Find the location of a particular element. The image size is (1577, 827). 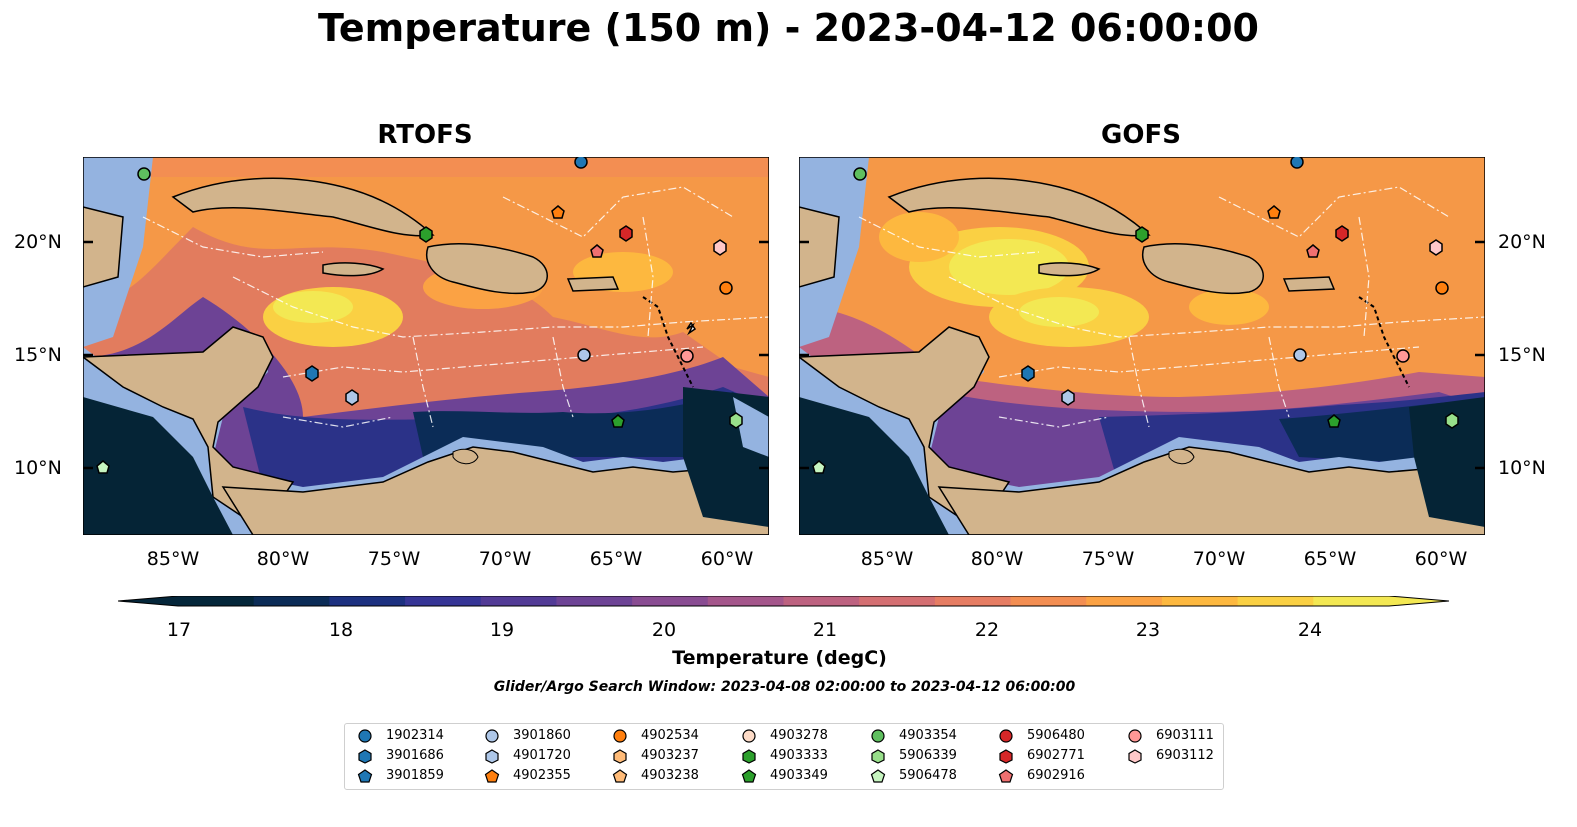

gofs-lat-label-15n: 15°N is located at coordinates (1522, 355).